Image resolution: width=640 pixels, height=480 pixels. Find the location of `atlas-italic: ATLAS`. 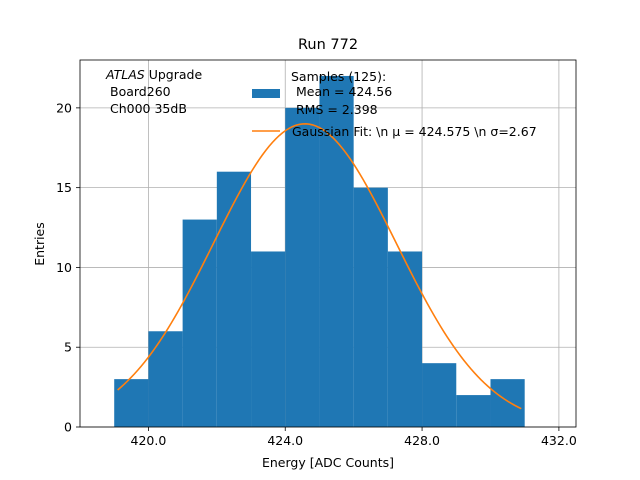

atlas-italic: ATLAS is located at coordinates (125, 74).